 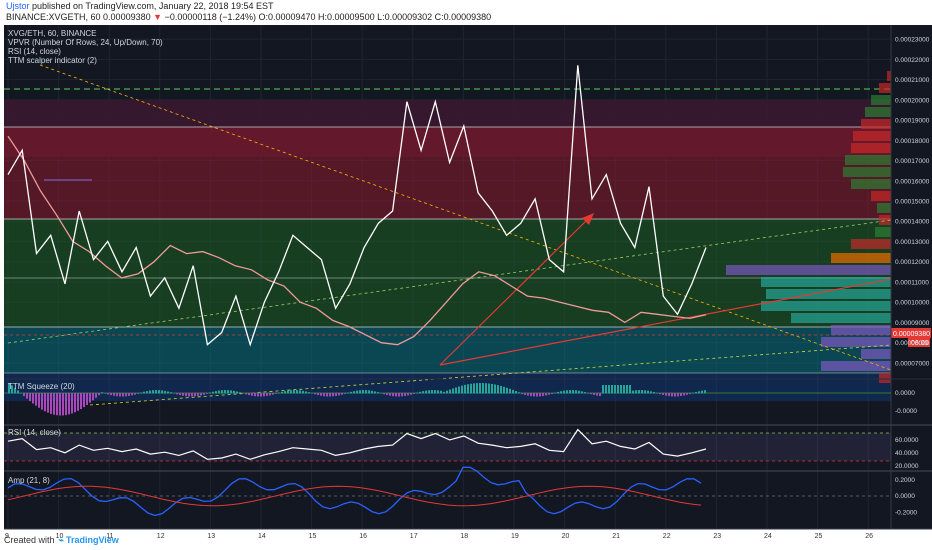 What do you see at coordinates (92, 540) in the screenshot?
I see `footer-brand: TradingView` at bounding box center [92, 540].